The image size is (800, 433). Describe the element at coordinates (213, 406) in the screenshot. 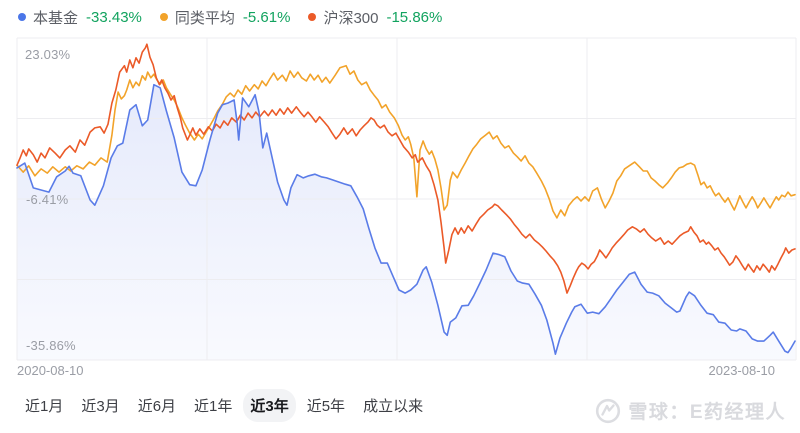

I see `tab-range-3: 近1年` at that location.